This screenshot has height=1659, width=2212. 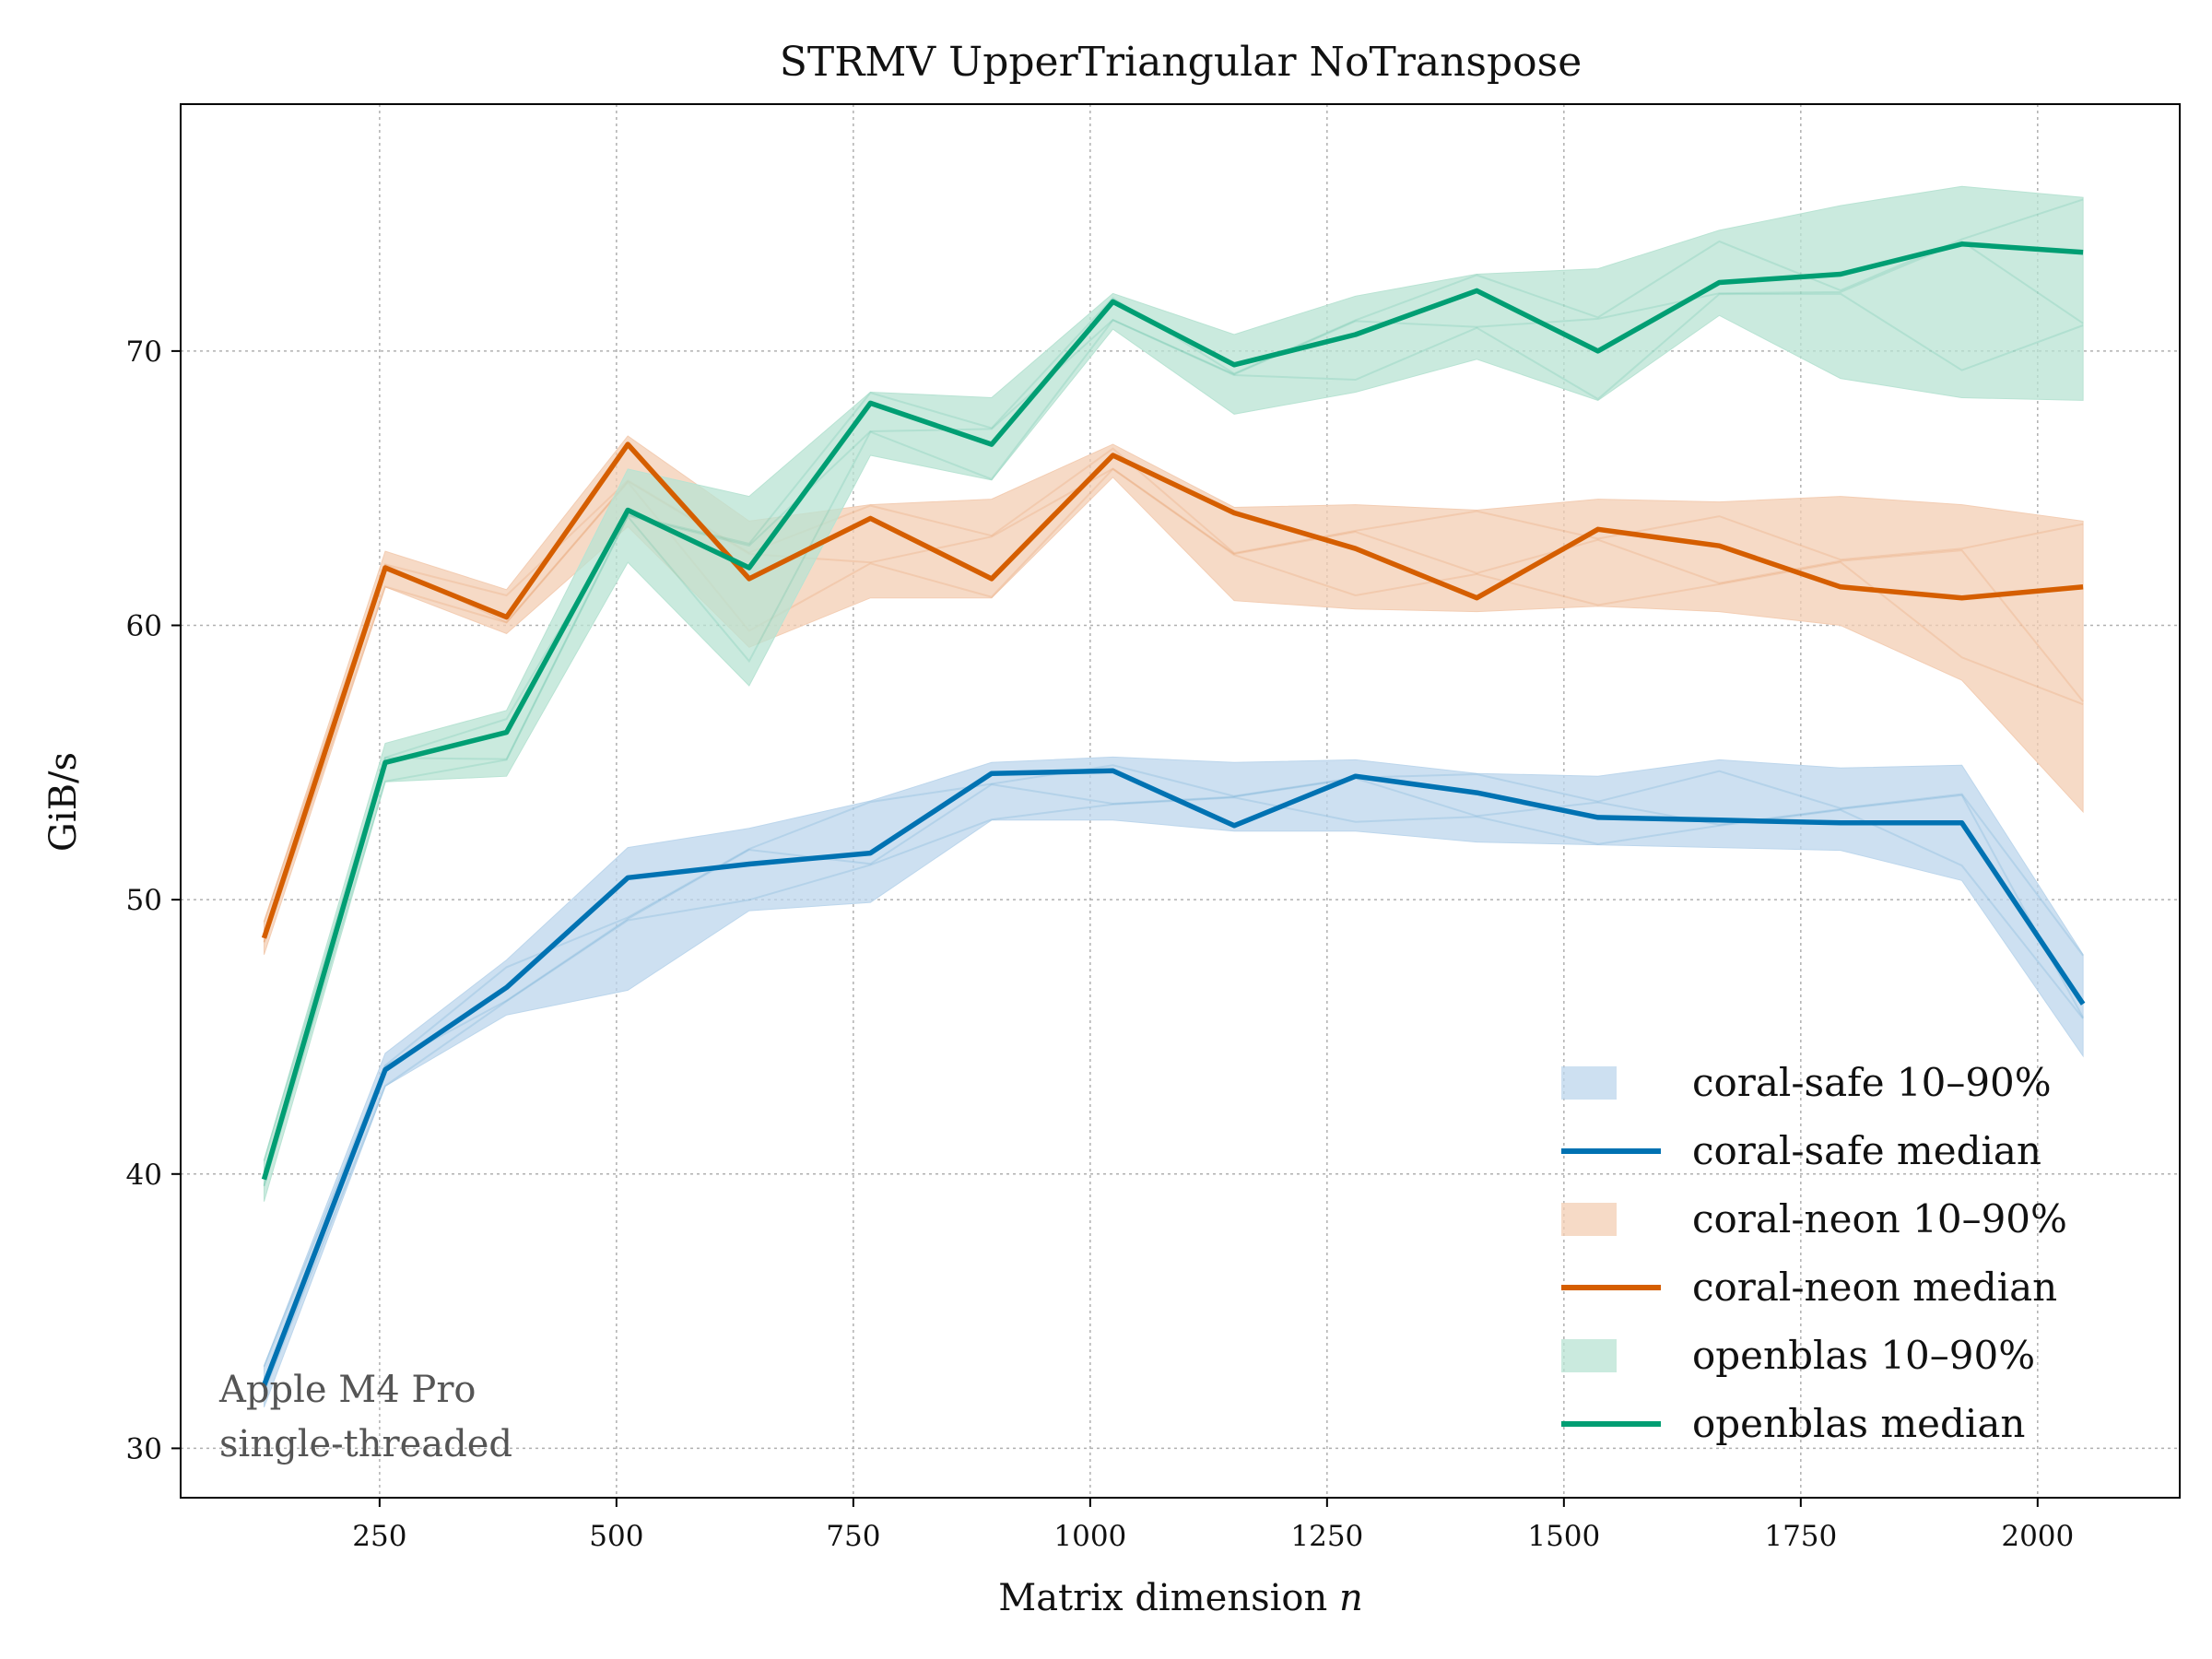 I want to click on x-tick-label-2000: 2000, so click(x=2037, y=1536).